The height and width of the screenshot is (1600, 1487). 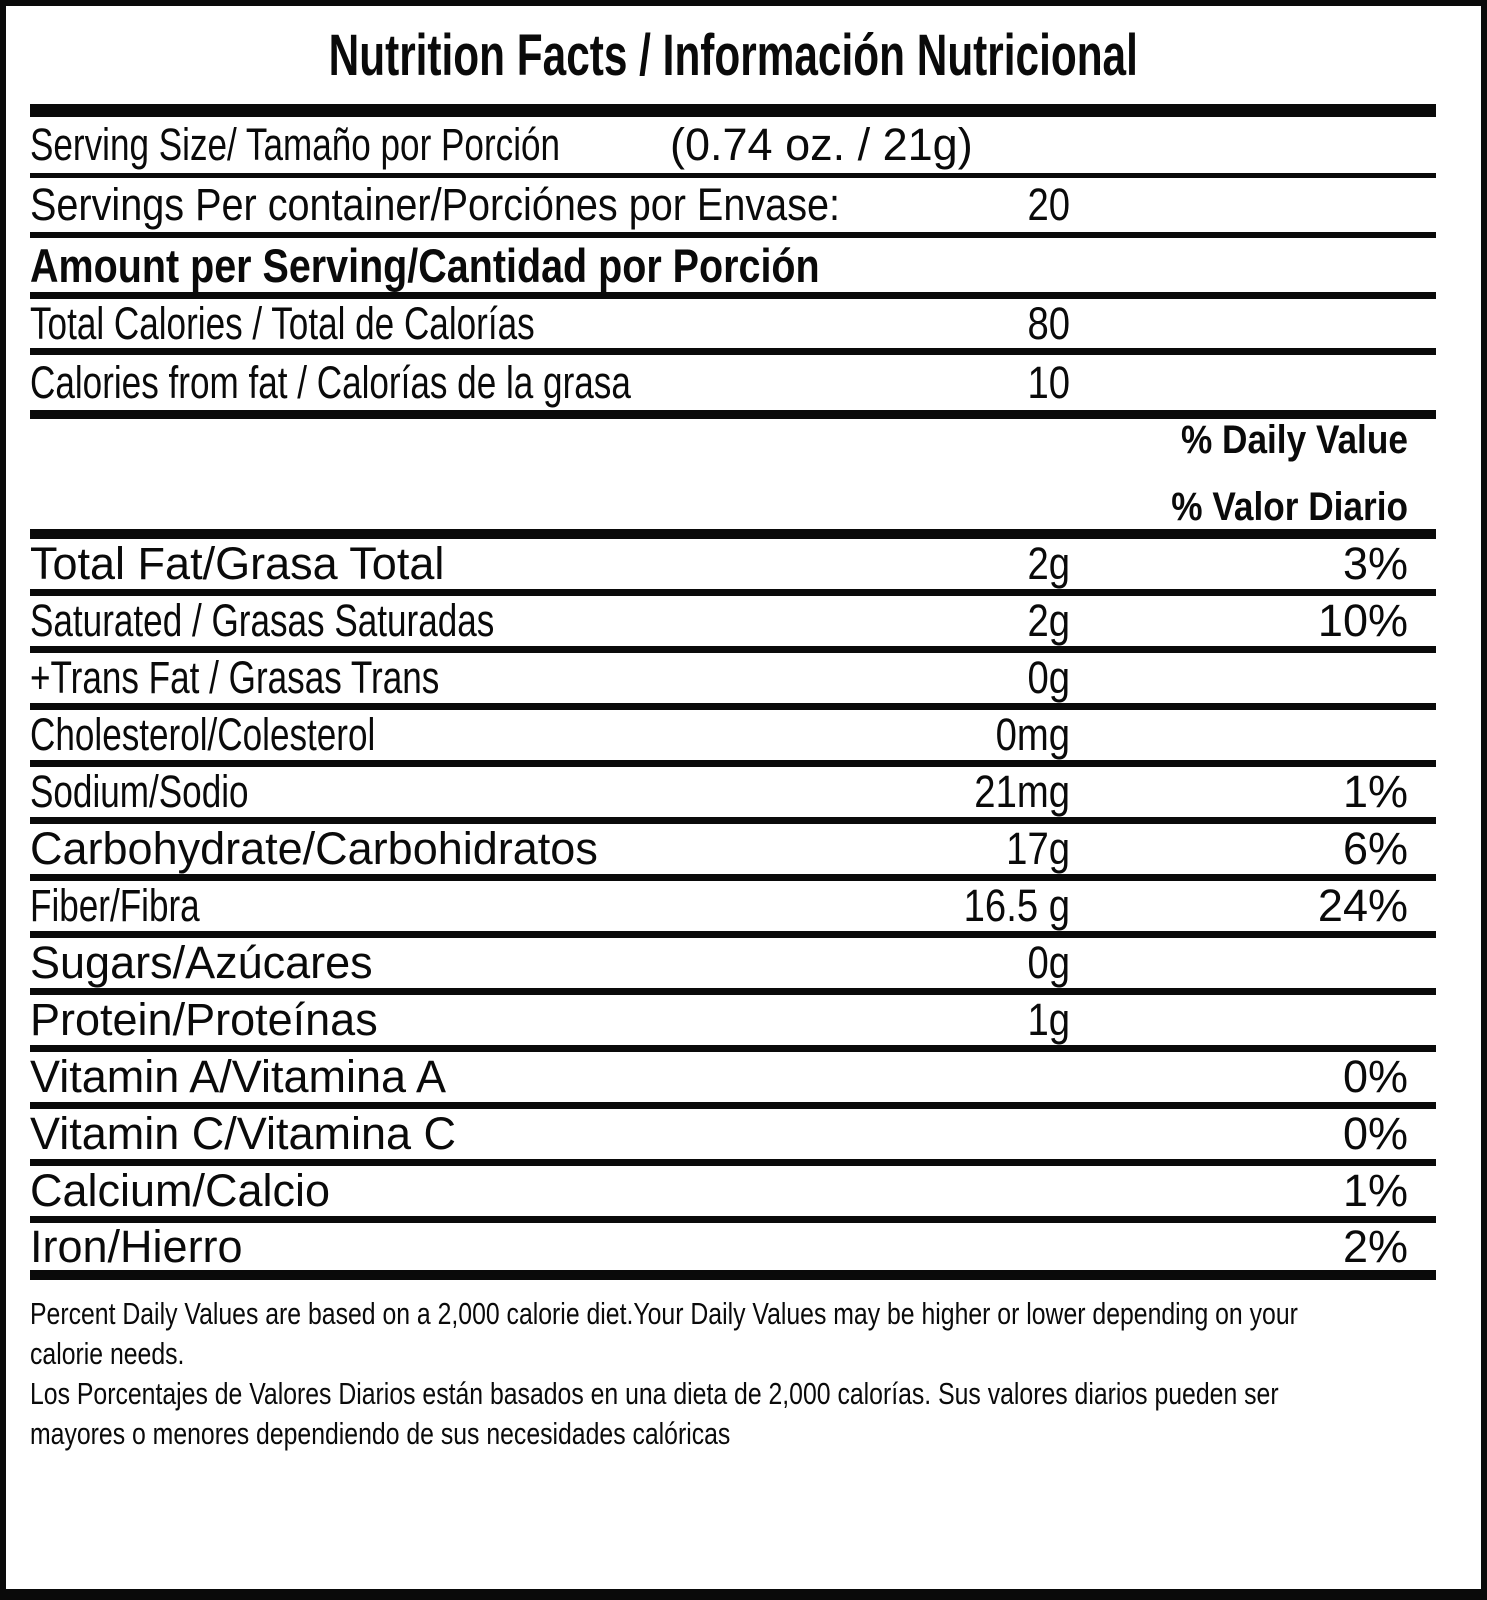 What do you see at coordinates (1022, 791) in the screenshot?
I see `nutrient-amount: 21mg` at bounding box center [1022, 791].